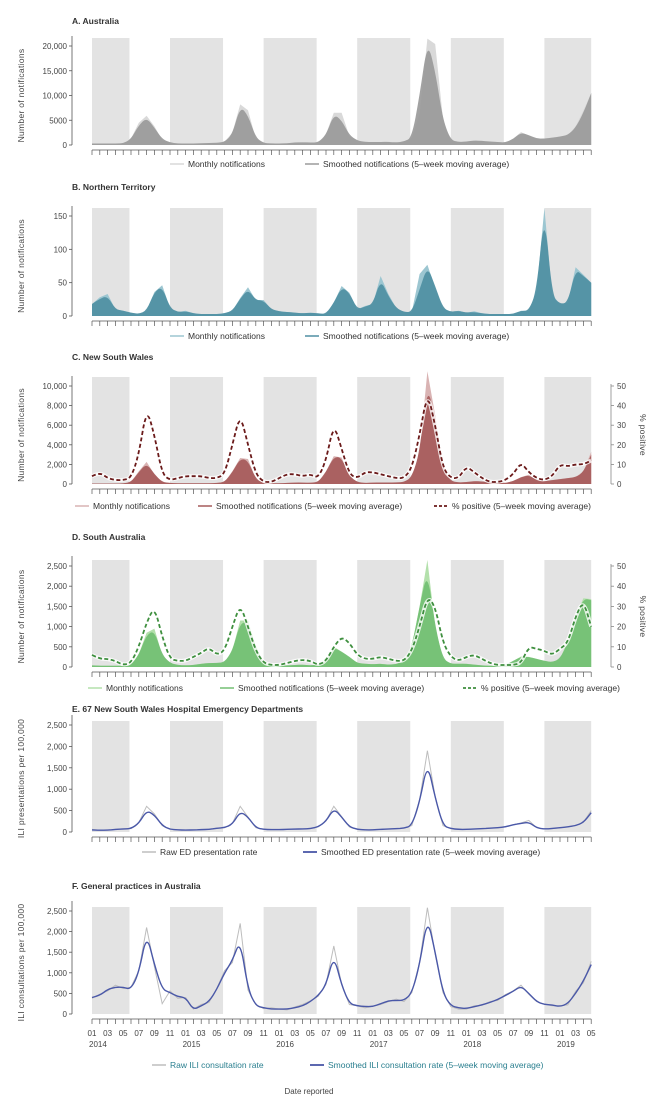 Image resolution: width=659 pixels, height=1108 pixels. What do you see at coordinates (61, 249) in the screenshot?
I see `y-tick-label: 100` at bounding box center [61, 249].